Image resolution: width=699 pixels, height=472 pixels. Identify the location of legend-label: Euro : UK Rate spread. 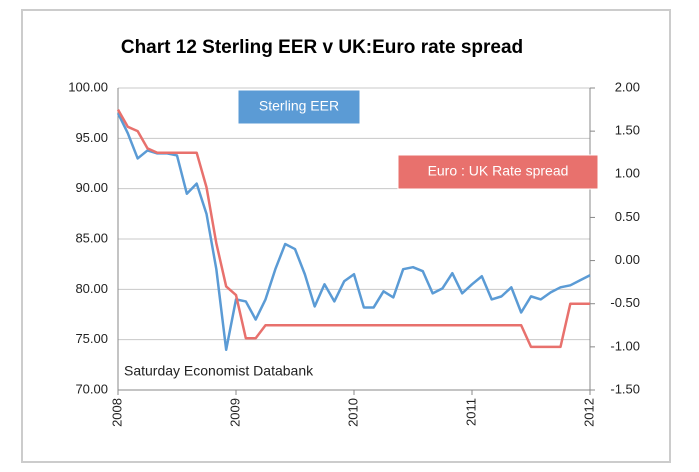
(498, 171).